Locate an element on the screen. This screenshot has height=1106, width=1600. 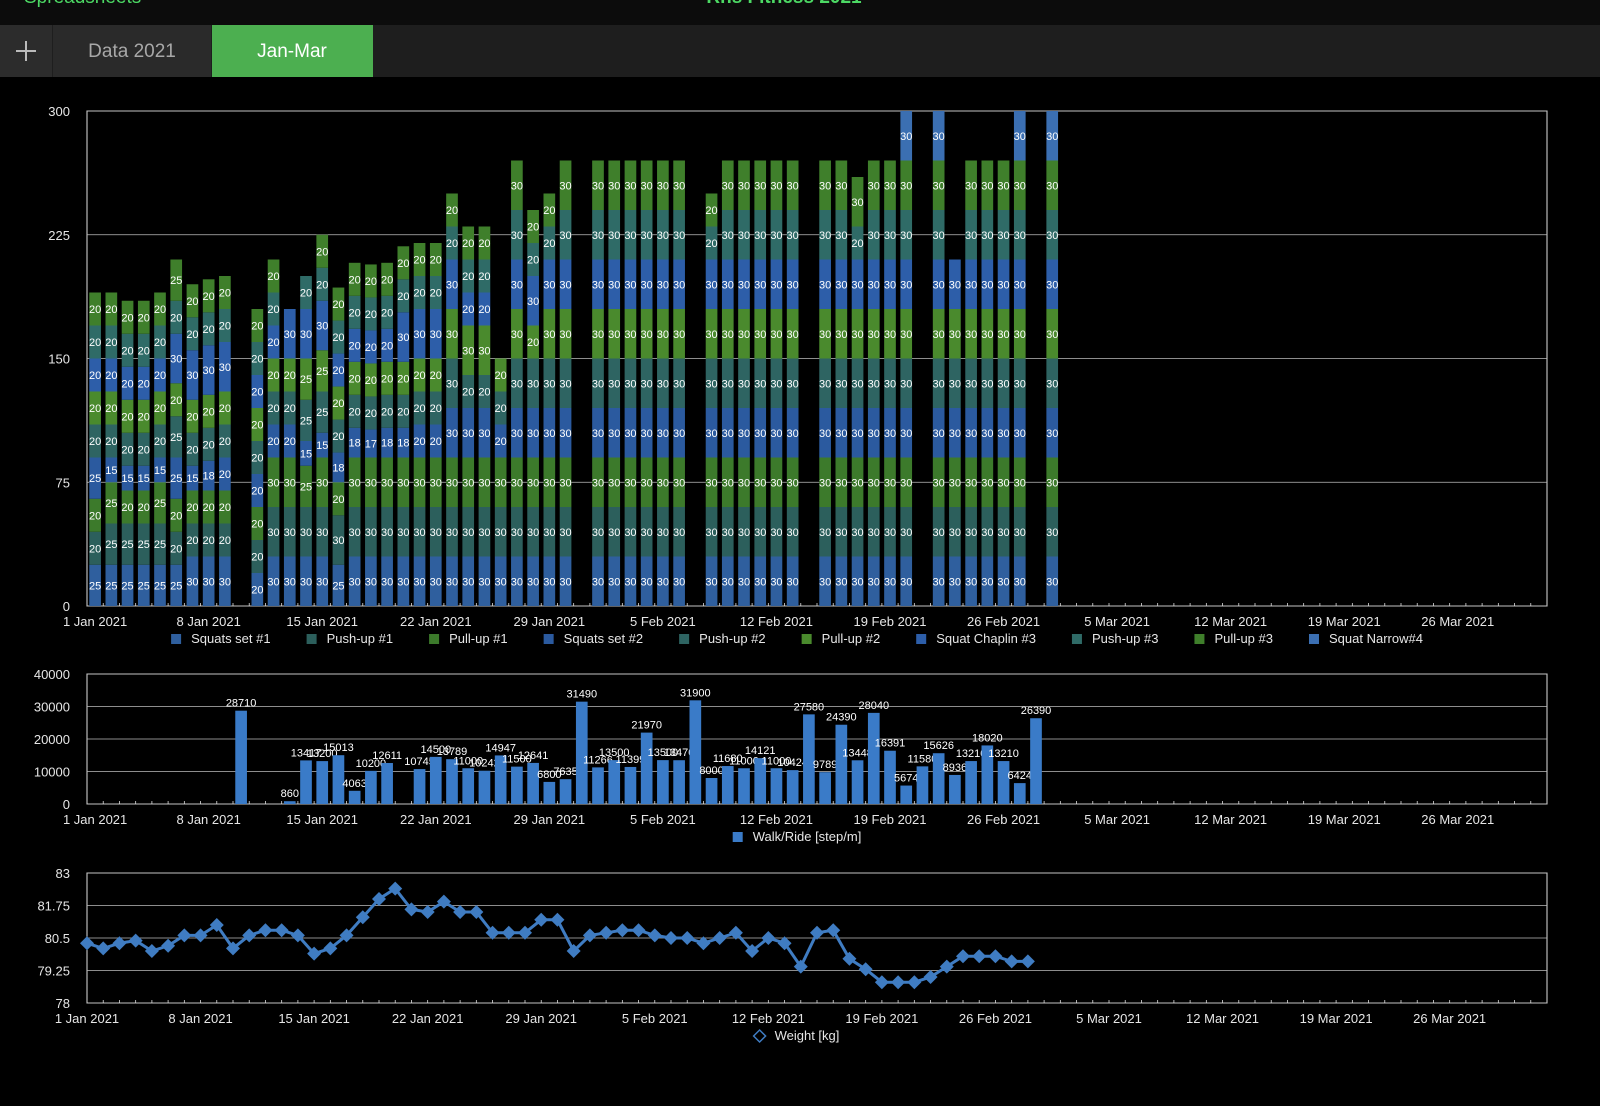
x-tick-label: 29 Jan 2021 is located at coordinates (541, 1018).